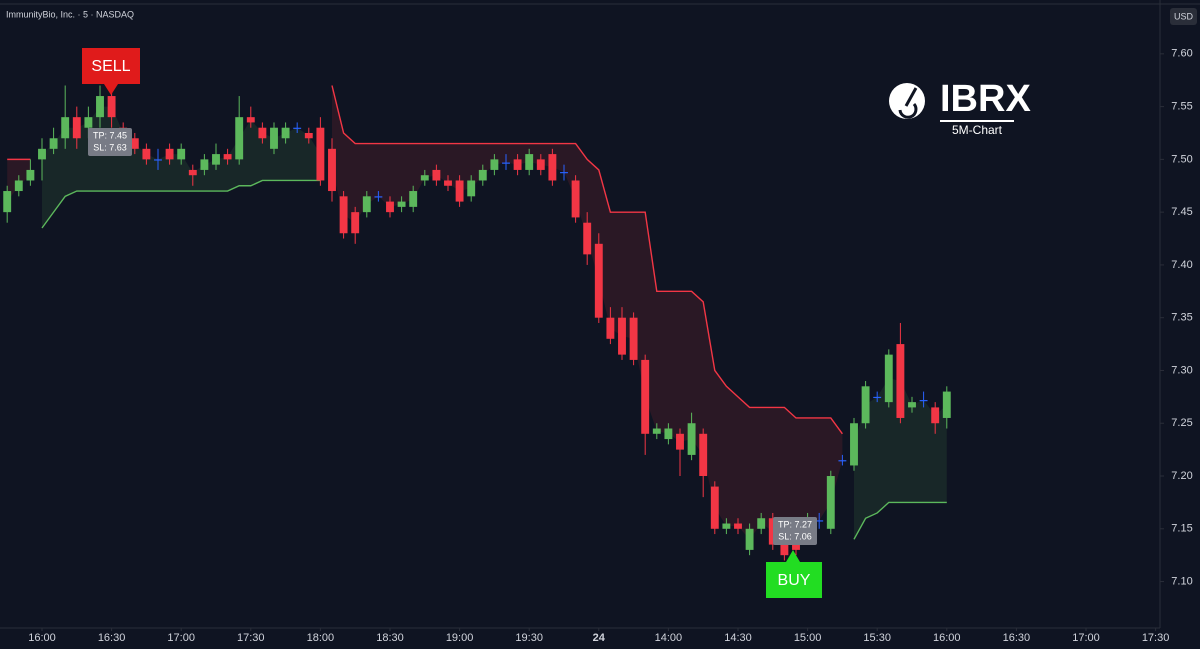 Image resolution: width=1200 pixels, height=649 pixels. I want to click on buy-tp-sl-box, so click(795, 531).